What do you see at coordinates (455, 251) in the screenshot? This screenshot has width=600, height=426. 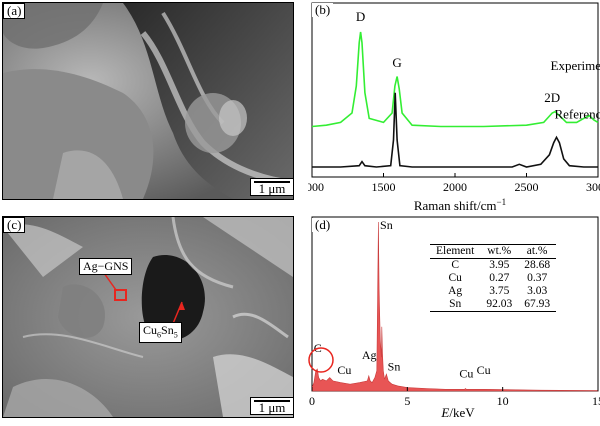 I see `table-header: Element` at bounding box center [455, 251].